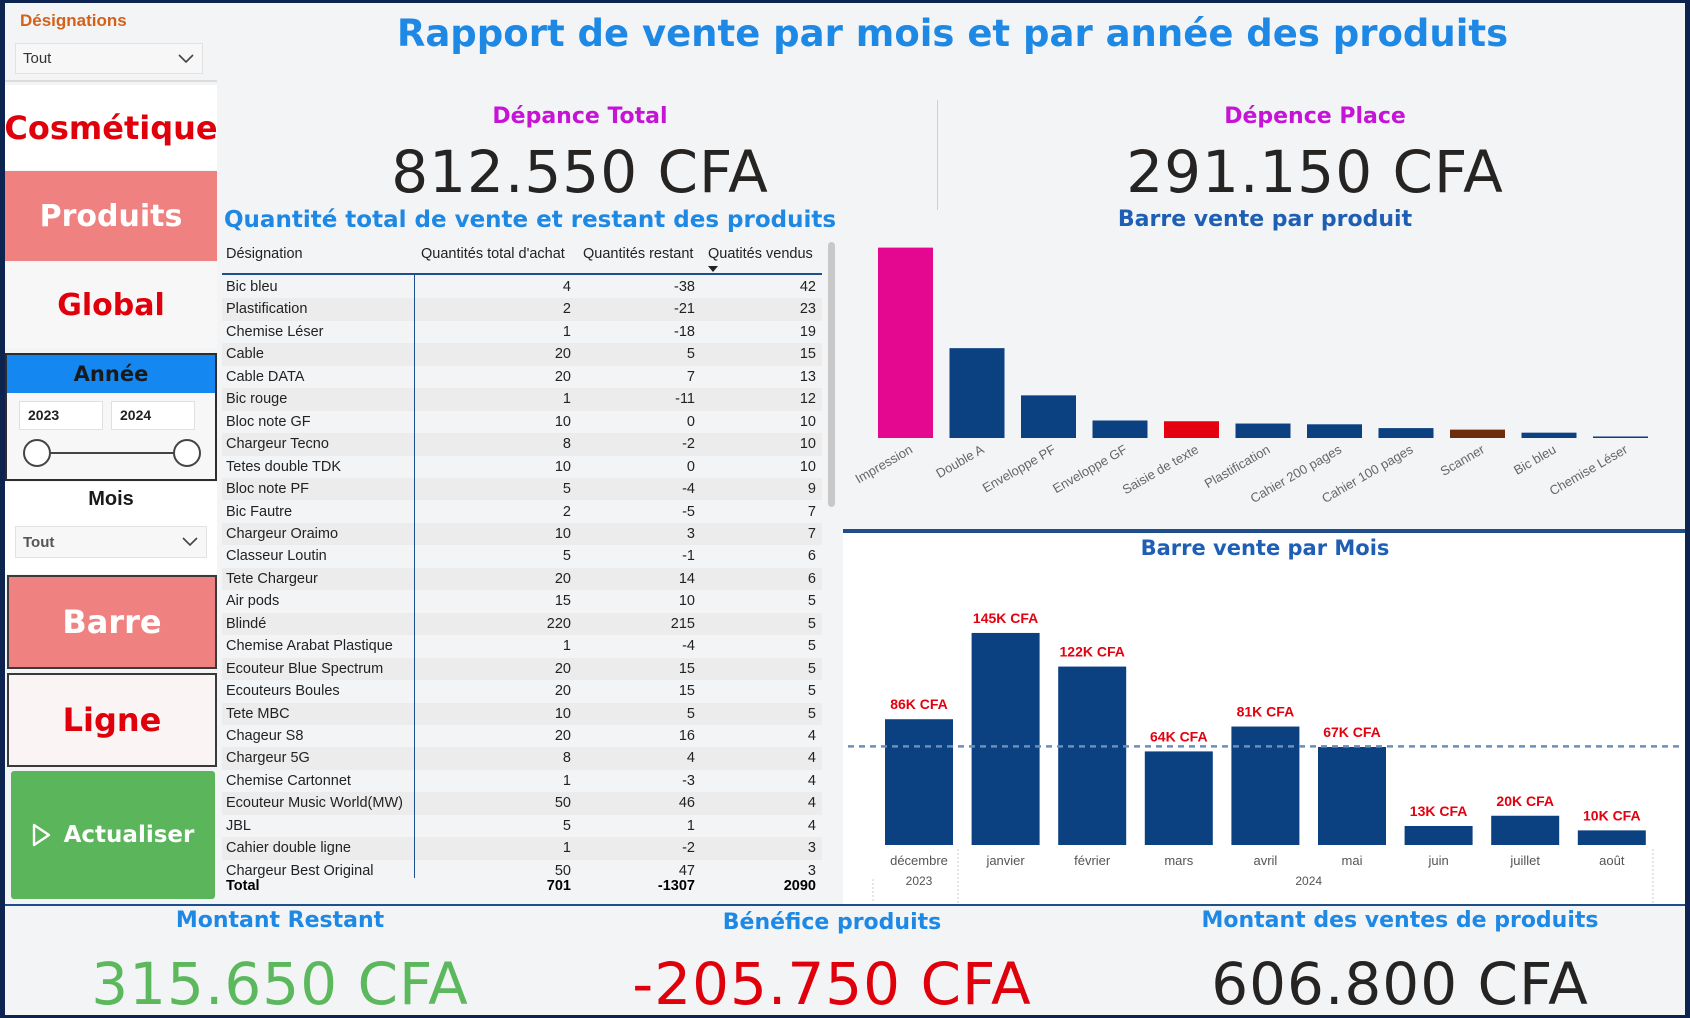 The height and width of the screenshot is (1018, 1690). Describe the element at coordinates (37, 58) in the screenshot. I see `designations-value: Tout` at that location.